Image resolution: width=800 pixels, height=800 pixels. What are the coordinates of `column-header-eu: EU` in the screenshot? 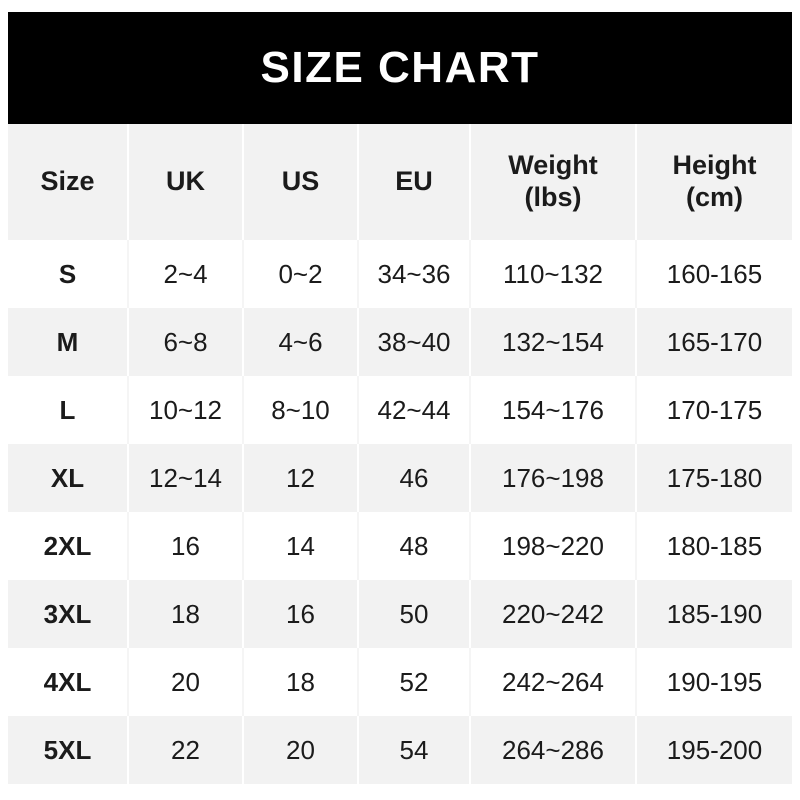 It's located at (414, 182).